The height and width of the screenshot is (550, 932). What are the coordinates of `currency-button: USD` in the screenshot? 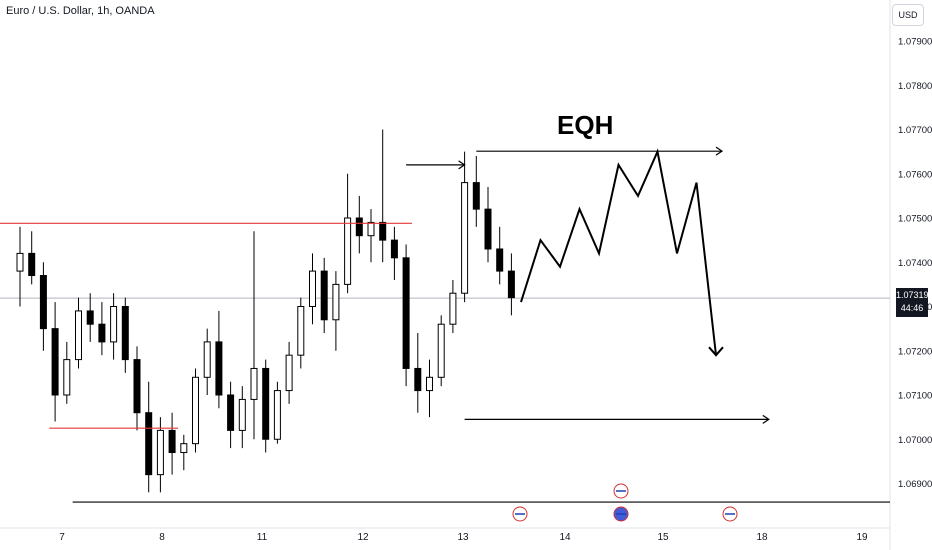 It's located at (908, 15).